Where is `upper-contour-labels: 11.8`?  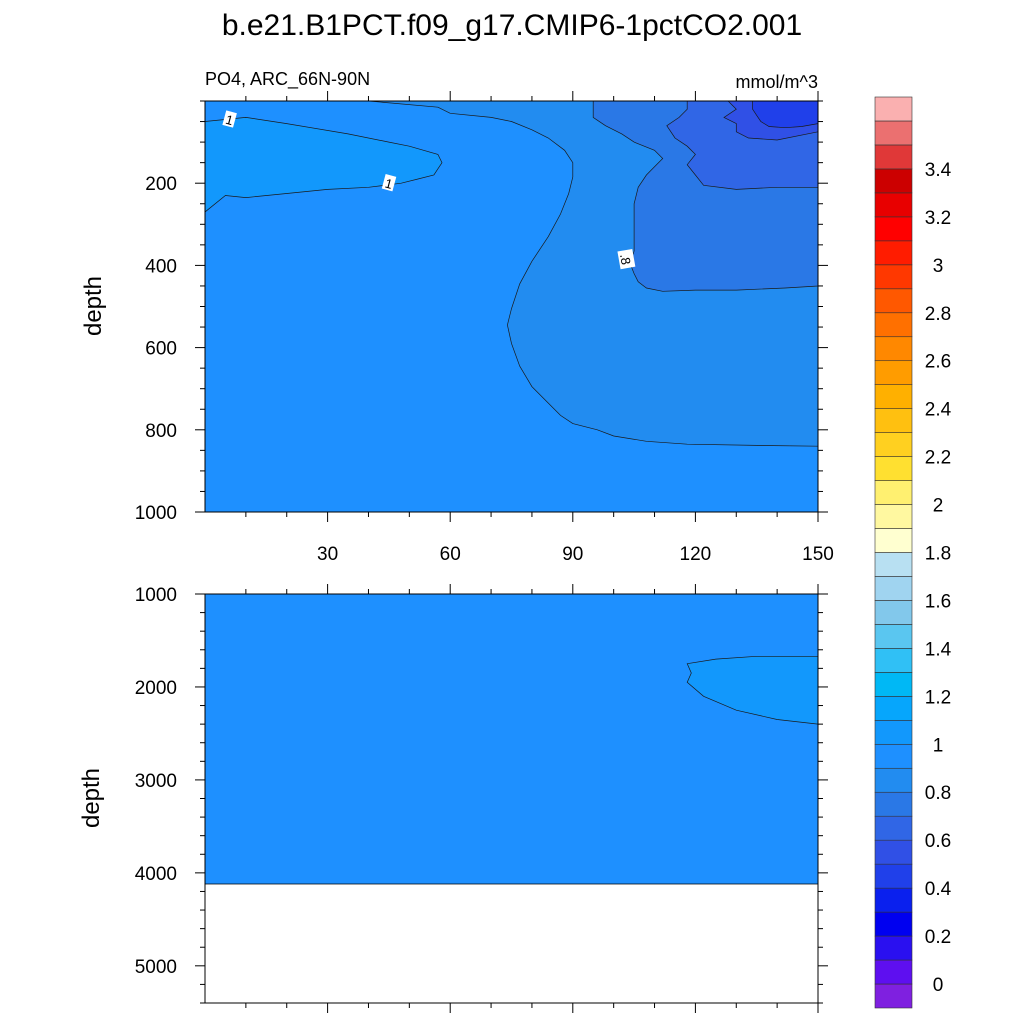
upper-contour-labels: 11.8 is located at coordinates (429, 190).